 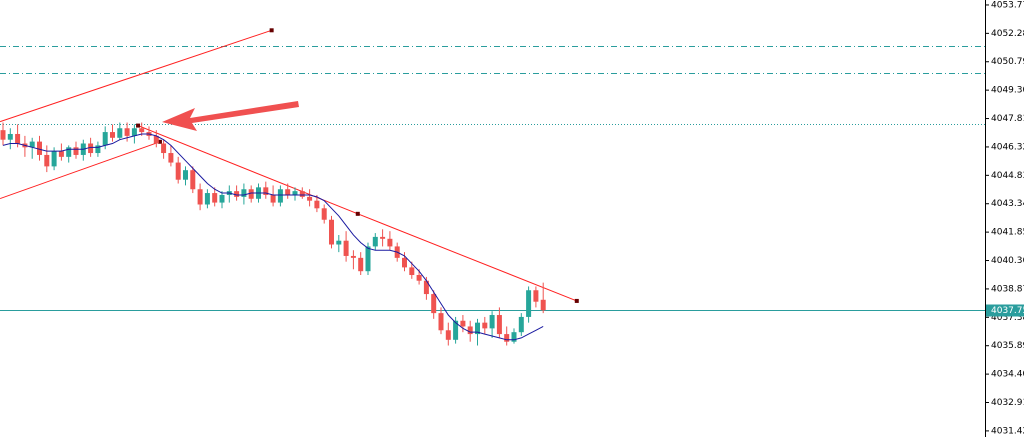 I want to click on y-tick-label: 4044.83, so click(x=1007, y=176).